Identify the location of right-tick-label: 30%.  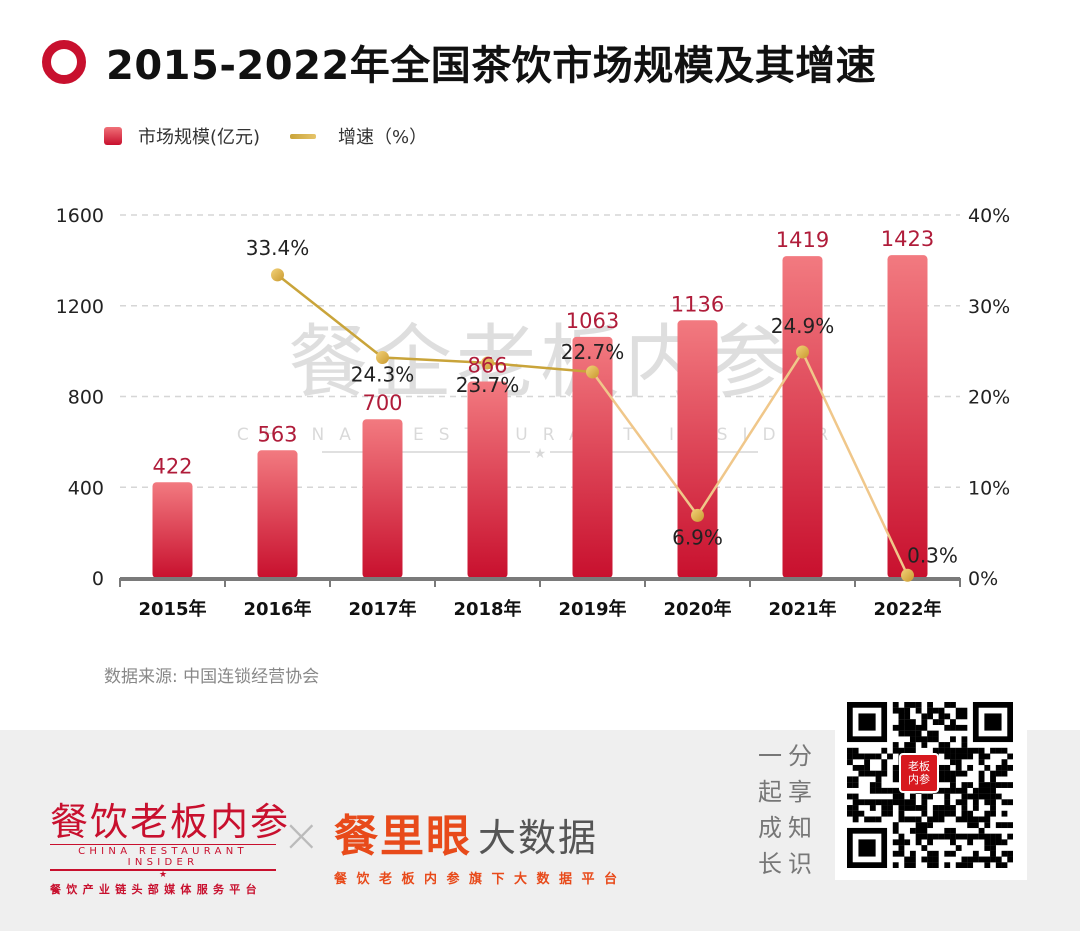
(989, 307).